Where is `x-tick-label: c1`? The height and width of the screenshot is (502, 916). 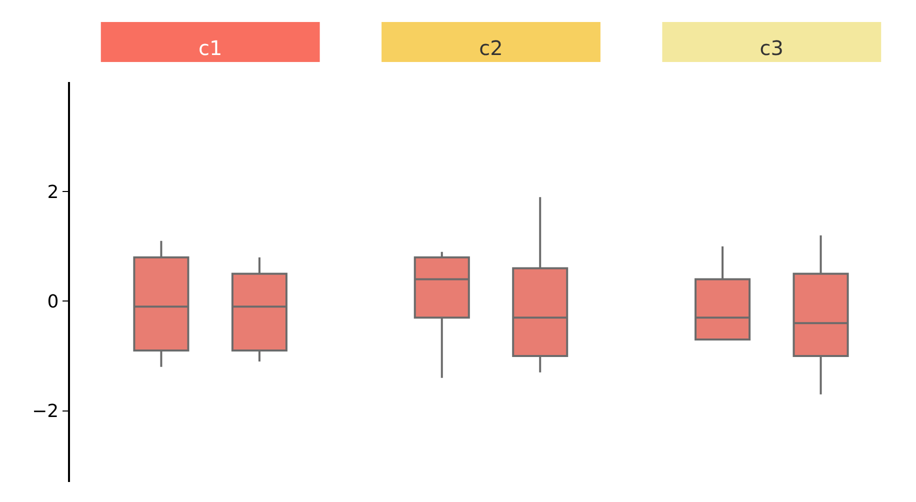
x-tick-label: c1 is located at coordinates (210, 48).